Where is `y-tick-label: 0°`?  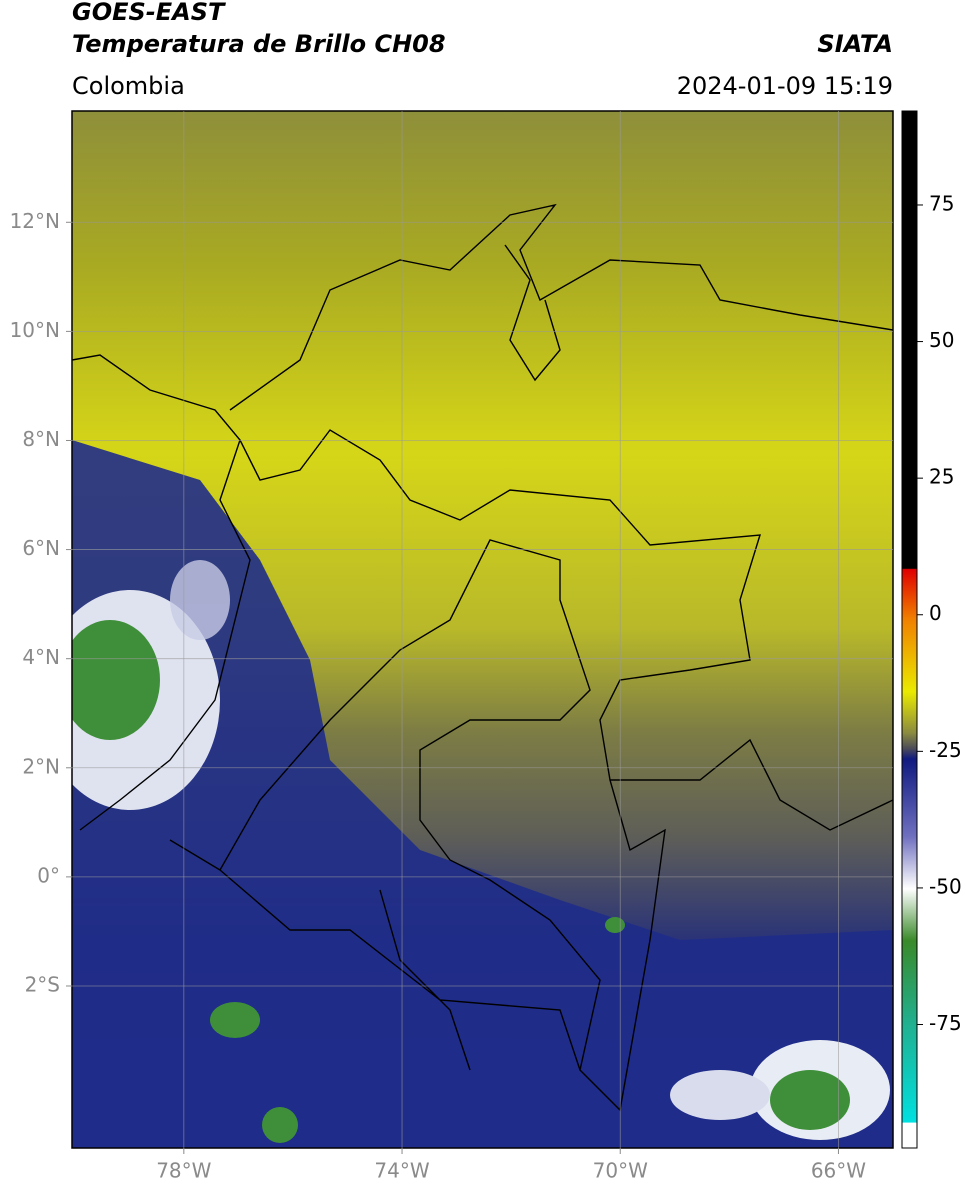
y-tick-label: 0° is located at coordinates (48, 875).